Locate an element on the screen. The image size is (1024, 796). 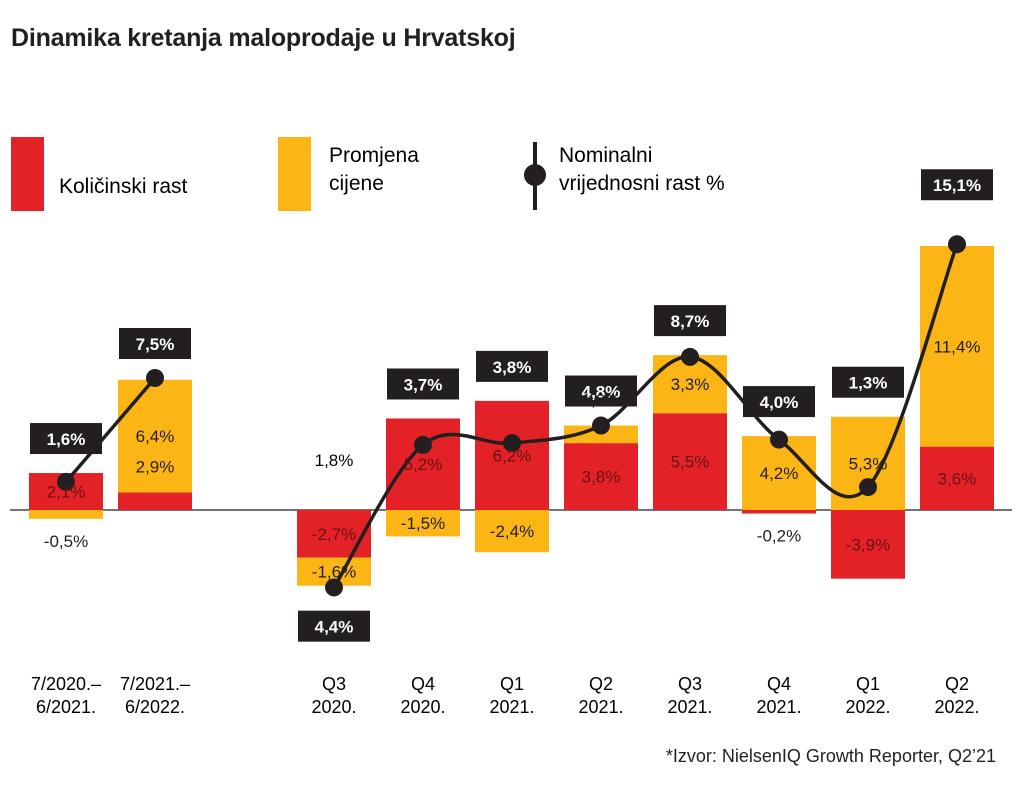
price-value-label: 4,2% is located at coordinates (779, 473).